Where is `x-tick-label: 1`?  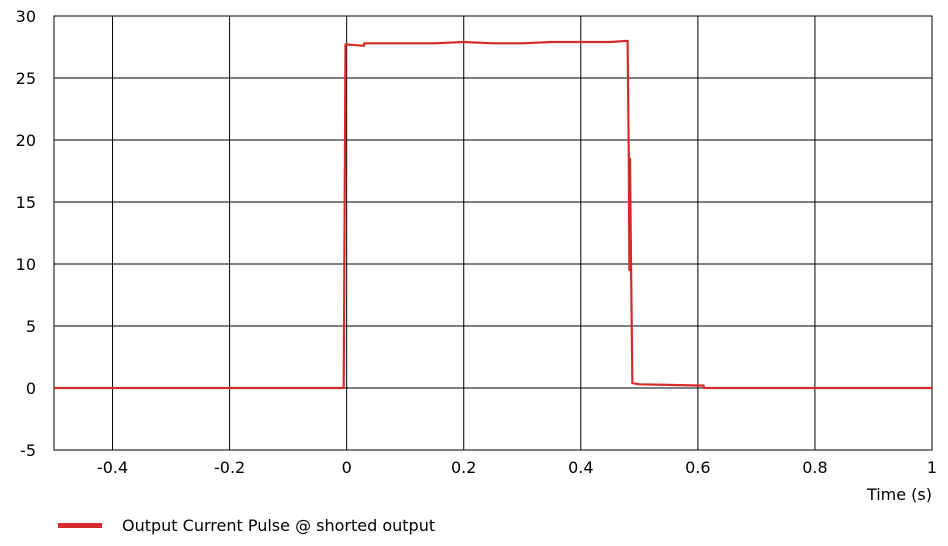
x-tick-label: 1 is located at coordinates (932, 467).